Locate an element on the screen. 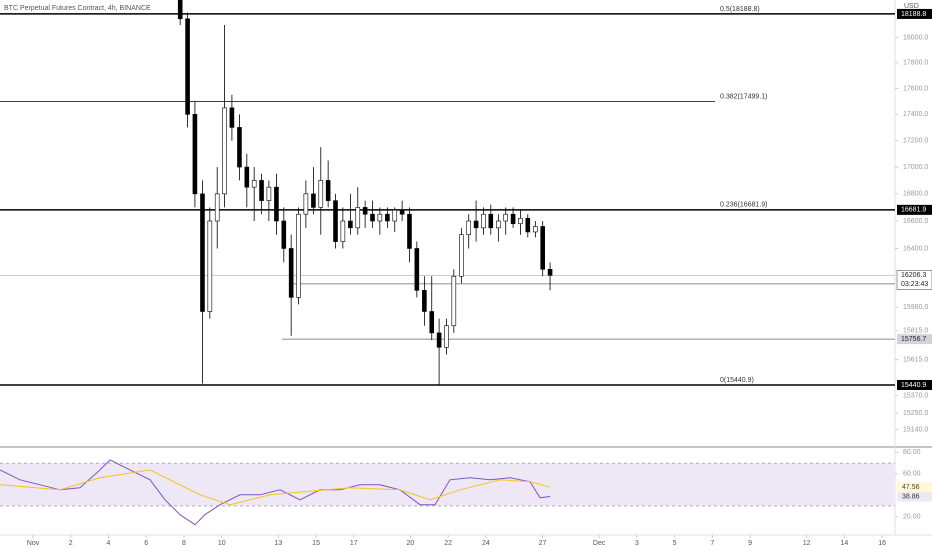 This screenshot has width=932, height=550. x-tick-label: 24 is located at coordinates (486, 543).